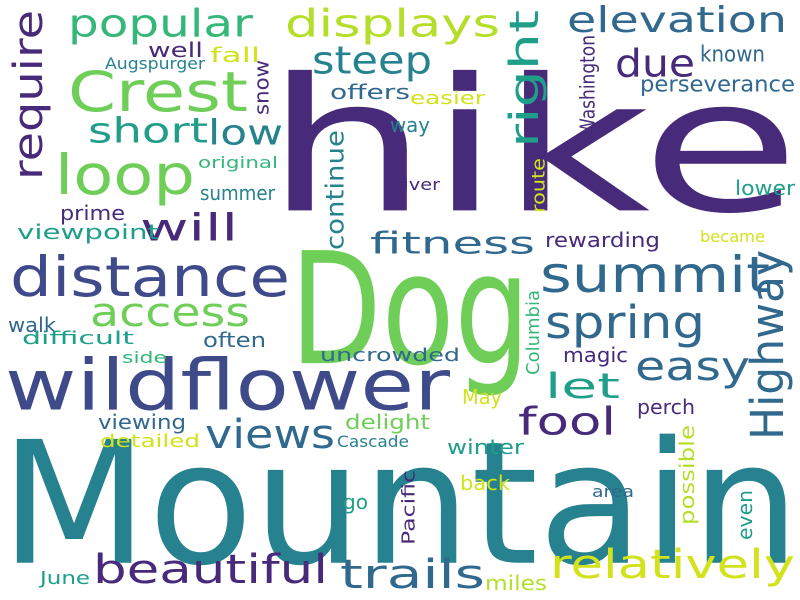 This screenshot has width=800, height=600. Describe the element at coordinates (370, 92) in the screenshot. I see `word-offers: offers` at that location.